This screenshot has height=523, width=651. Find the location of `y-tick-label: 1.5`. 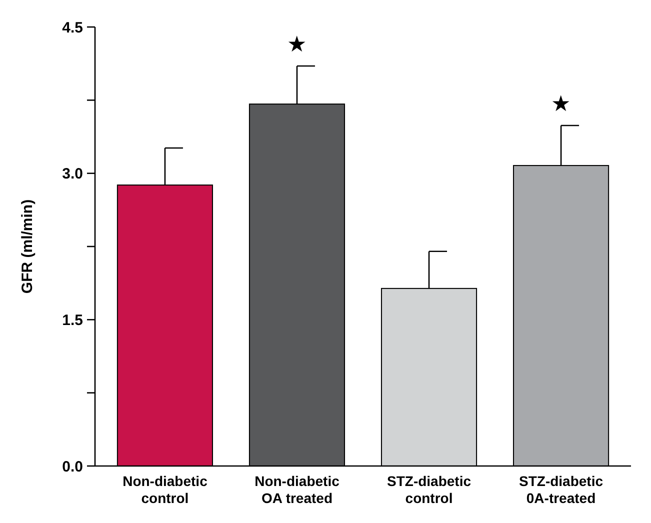

y-tick-label: 1.5 is located at coordinates (72, 320).